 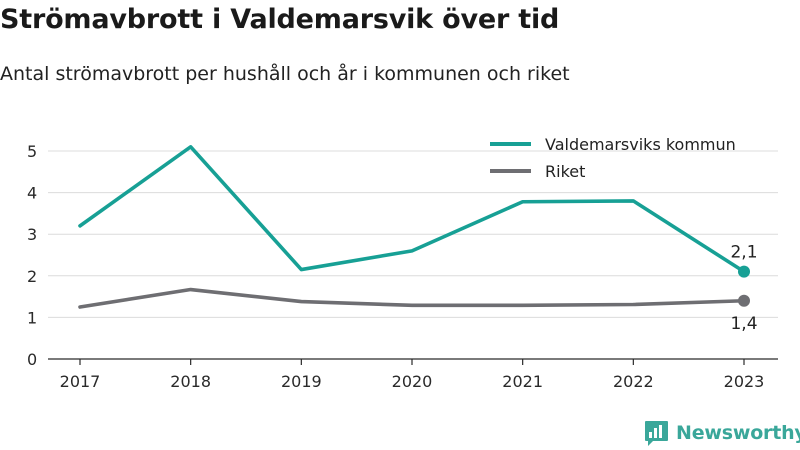 What do you see at coordinates (522, 381) in the screenshot?
I see `x-tick-label: 2021` at bounding box center [522, 381].